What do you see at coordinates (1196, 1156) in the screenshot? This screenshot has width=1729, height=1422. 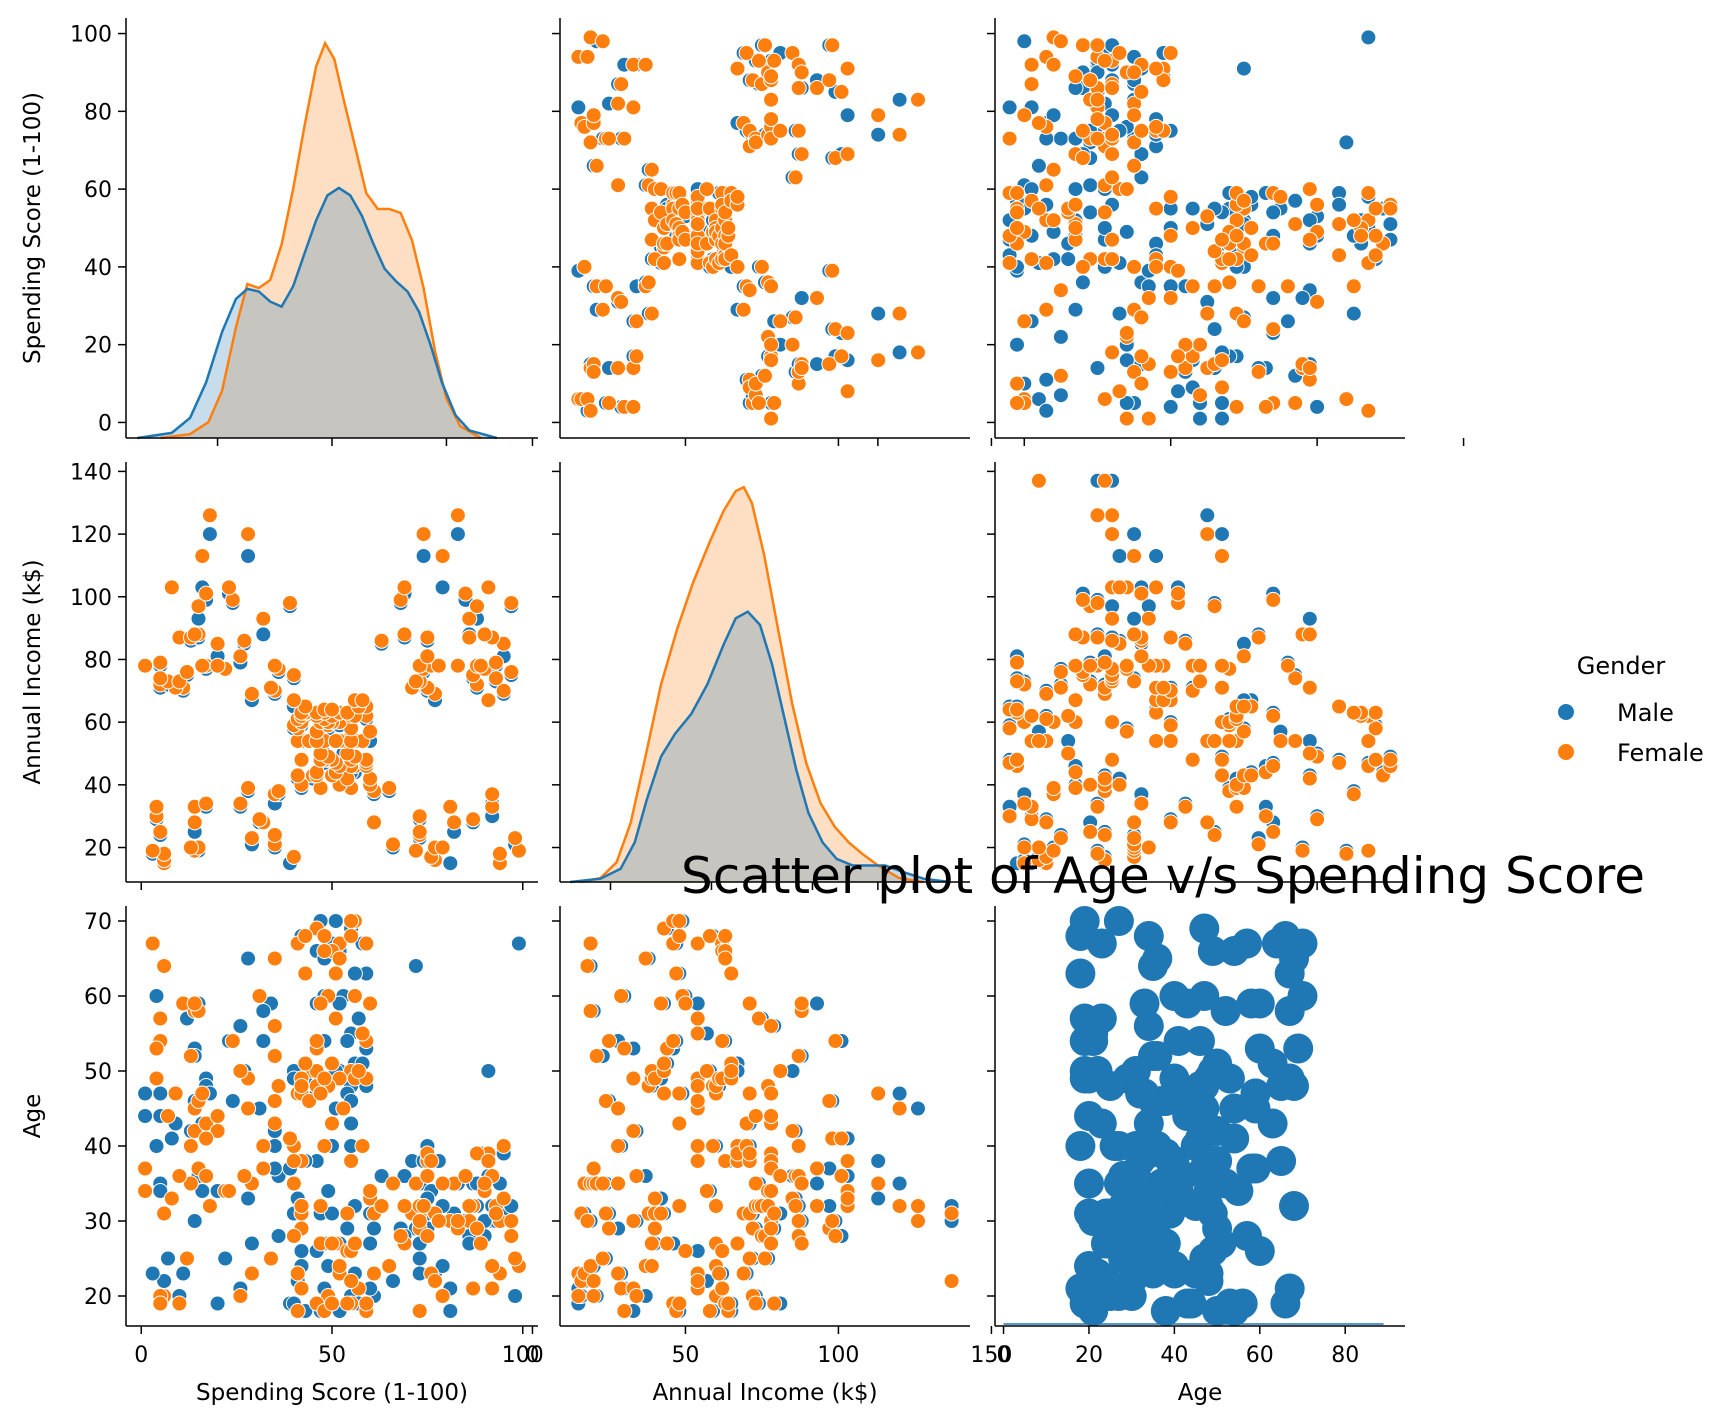 I see `panel-r2-c2: 0 20 40 60 80 Age` at bounding box center [1196, 1156].